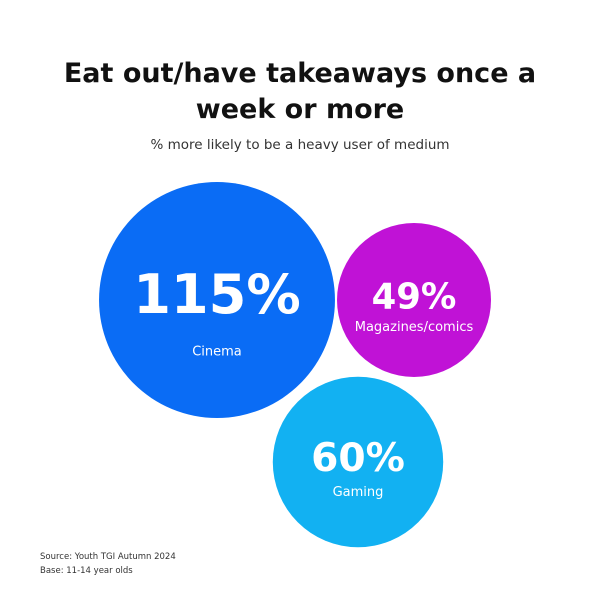  Describe the element at coordinates (108, 557) in the screenshot. I see `source-note: Source: Youth TGI Autumn 2024` at that location.